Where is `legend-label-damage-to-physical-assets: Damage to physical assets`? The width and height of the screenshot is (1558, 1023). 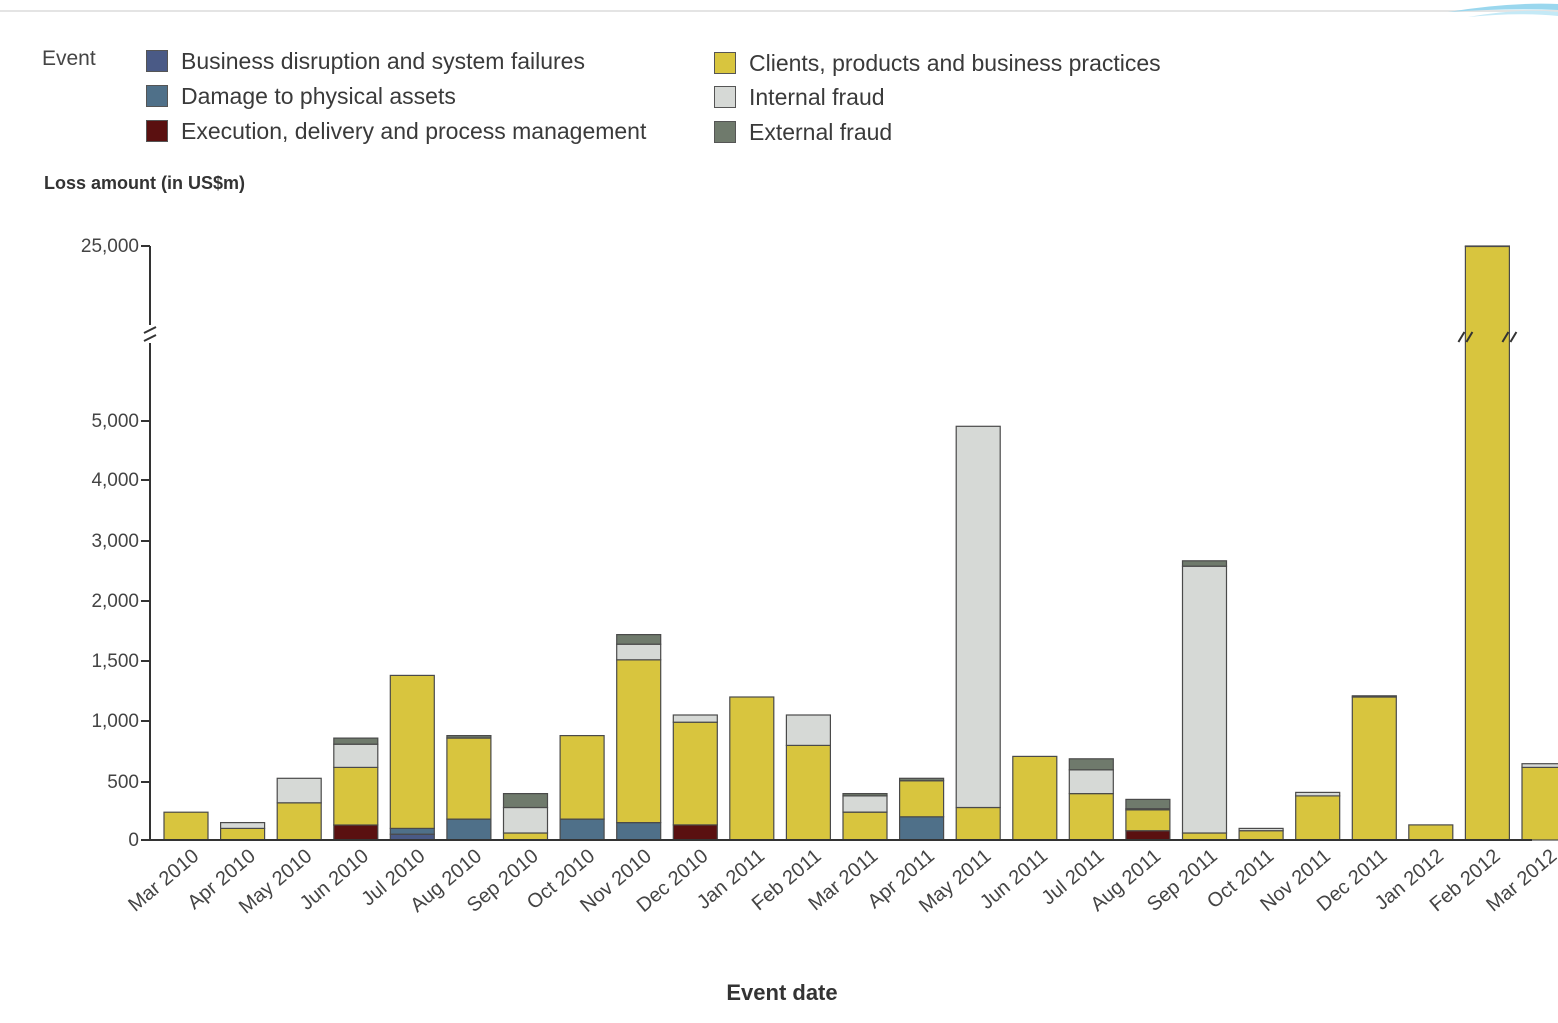
legend-label-damage-to-physical-assets: Damage to physical assets is located at coordinates (318, 95).